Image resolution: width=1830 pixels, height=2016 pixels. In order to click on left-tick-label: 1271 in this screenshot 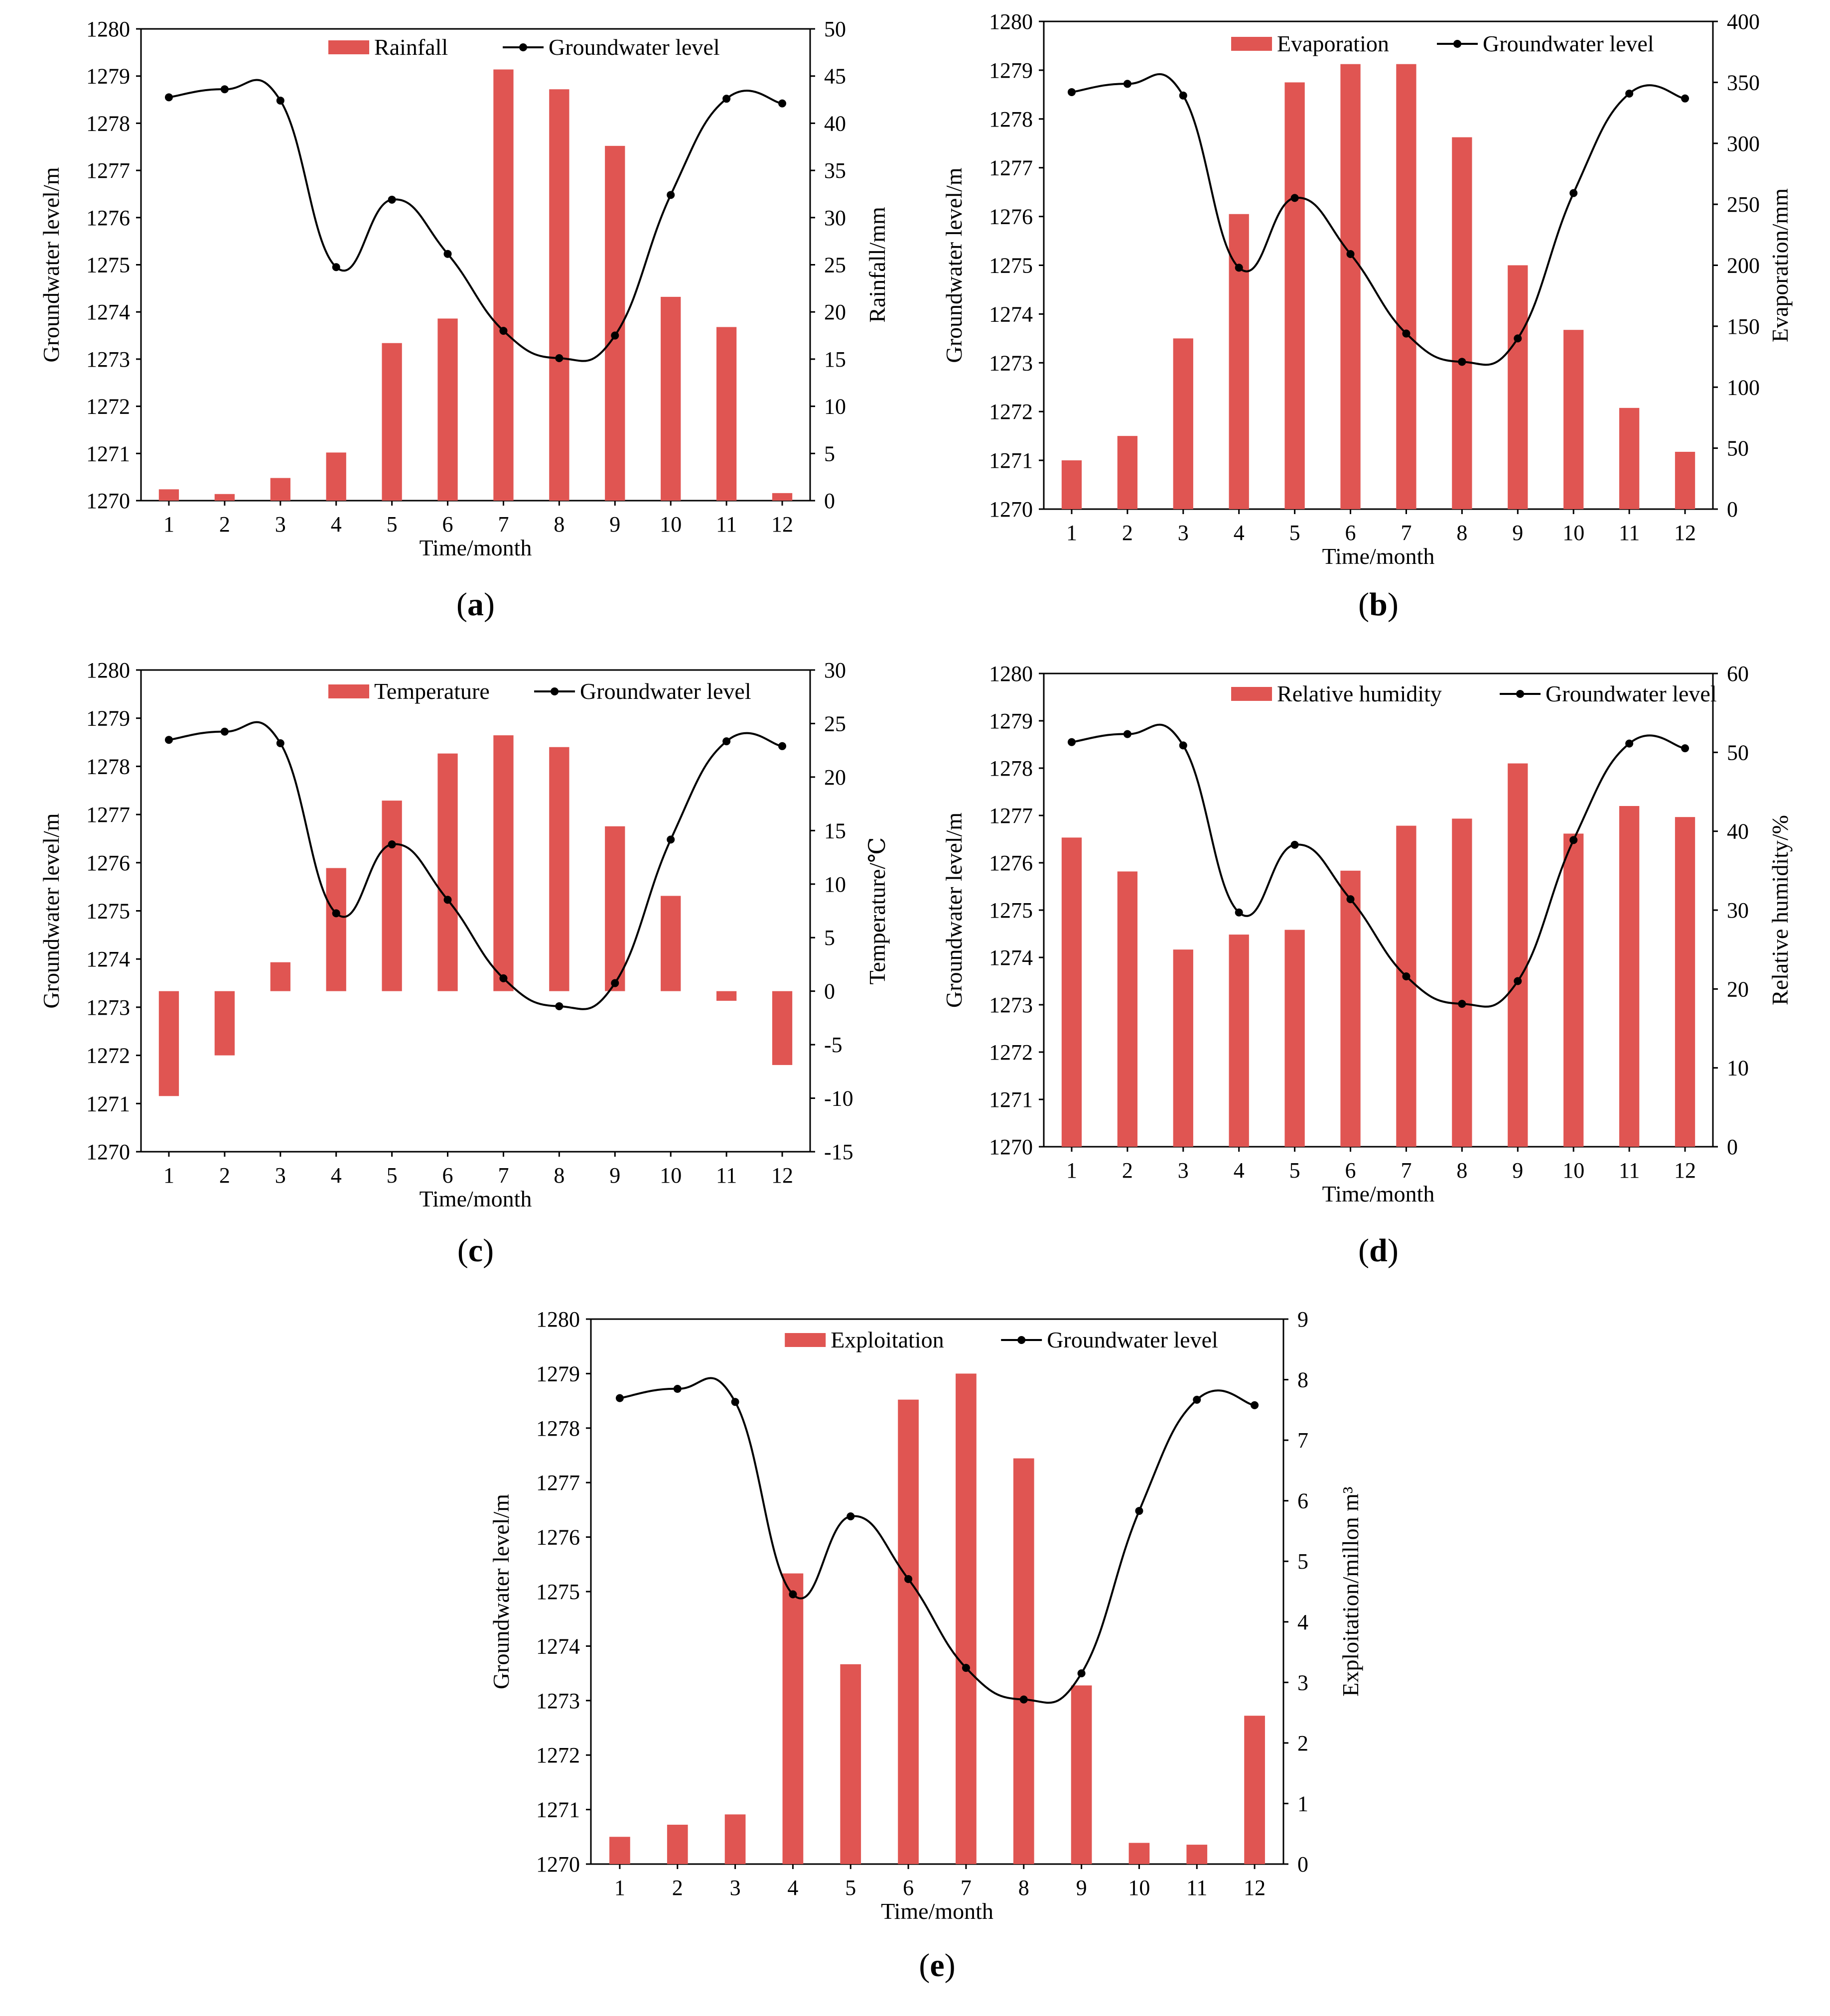, I will do `click(1011, 1099)`.